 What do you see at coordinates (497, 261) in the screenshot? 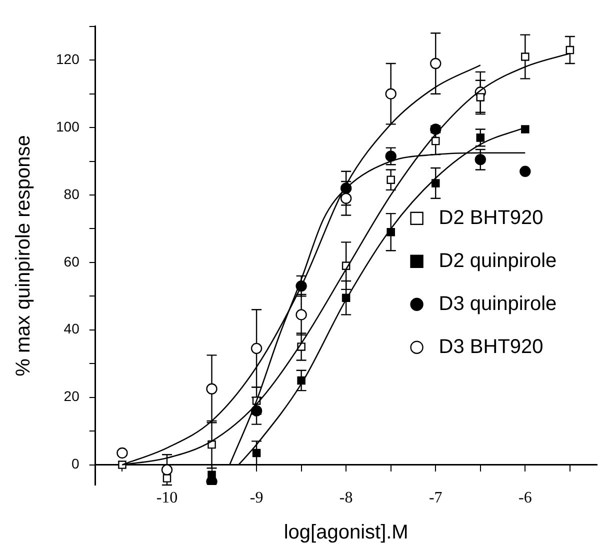
I see `legend-label: D2 quinpirole` at bounding box center [497, 261].